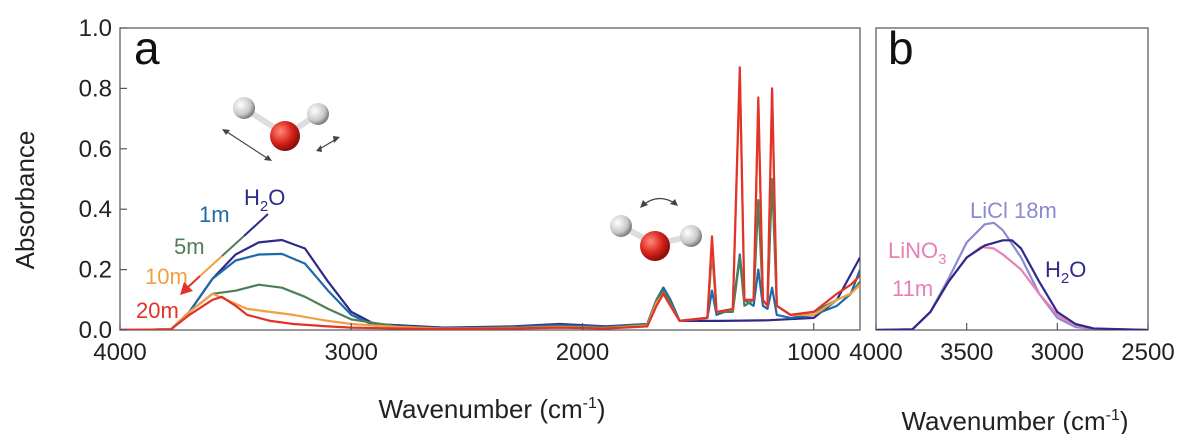 The height and width of the screenshot is (434, 1186). Describe the element at coordinates (95, 330) in the screenshot. I see `y-tick-label: 0.0` at that location.